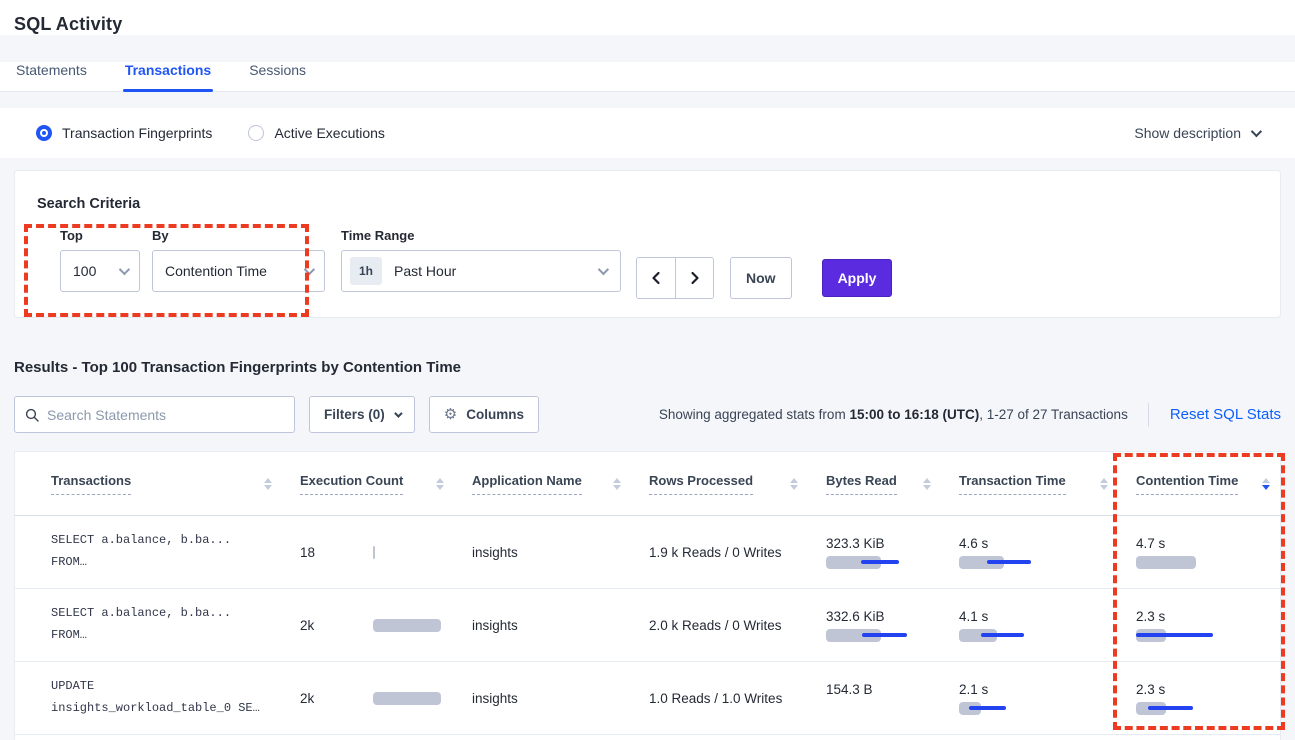 The width and height of the screenshot is (1295, 740). Describe the element at coordinates (1047, 552) in the screenshot. I see `transaction-time-cell: 4.6 s` at that location.